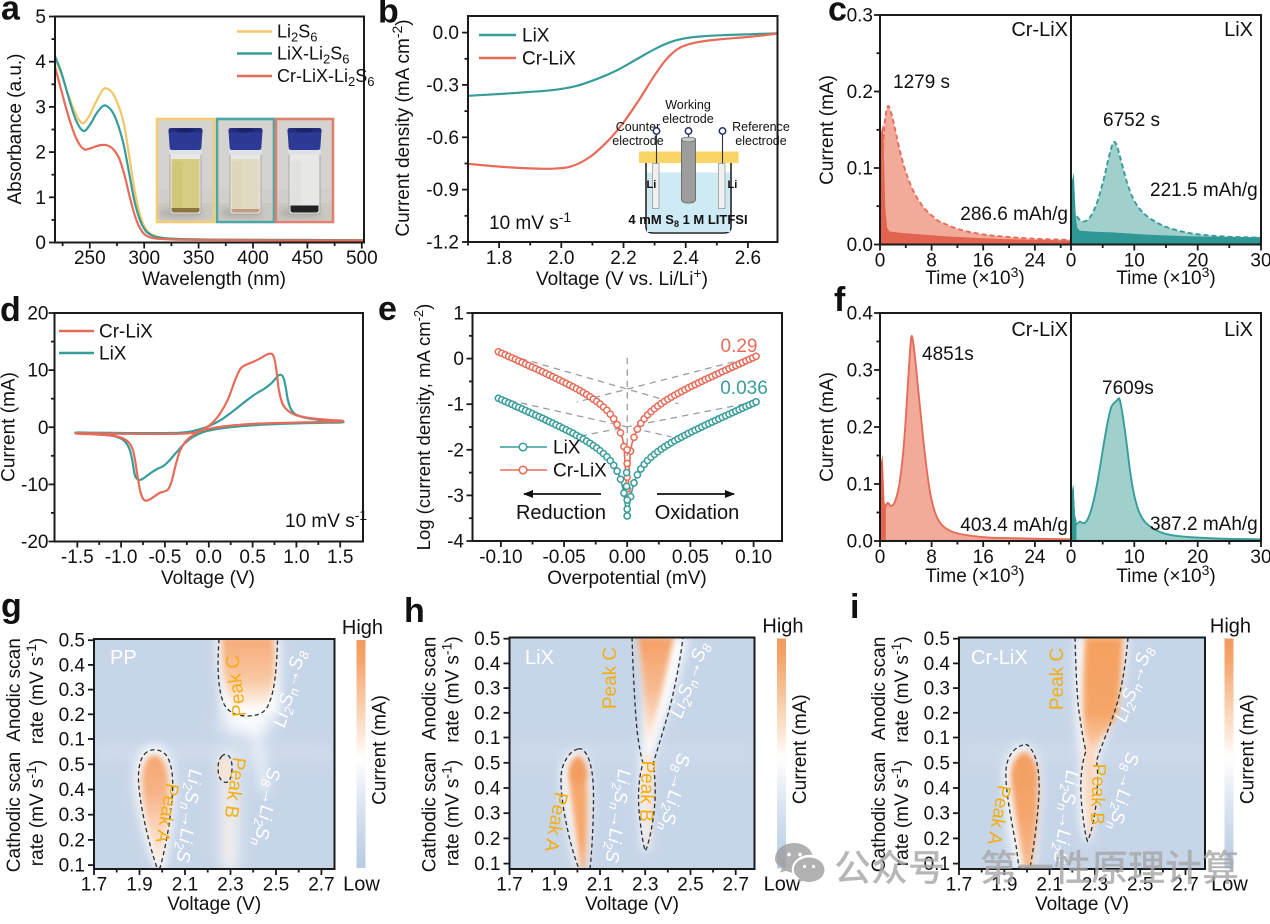 Image resolution: width=1270 pixels, height=924 pixels. Describe the element at coordinates (753, 557) in the screenshot. I see `svg-text: 0.10` at that location.